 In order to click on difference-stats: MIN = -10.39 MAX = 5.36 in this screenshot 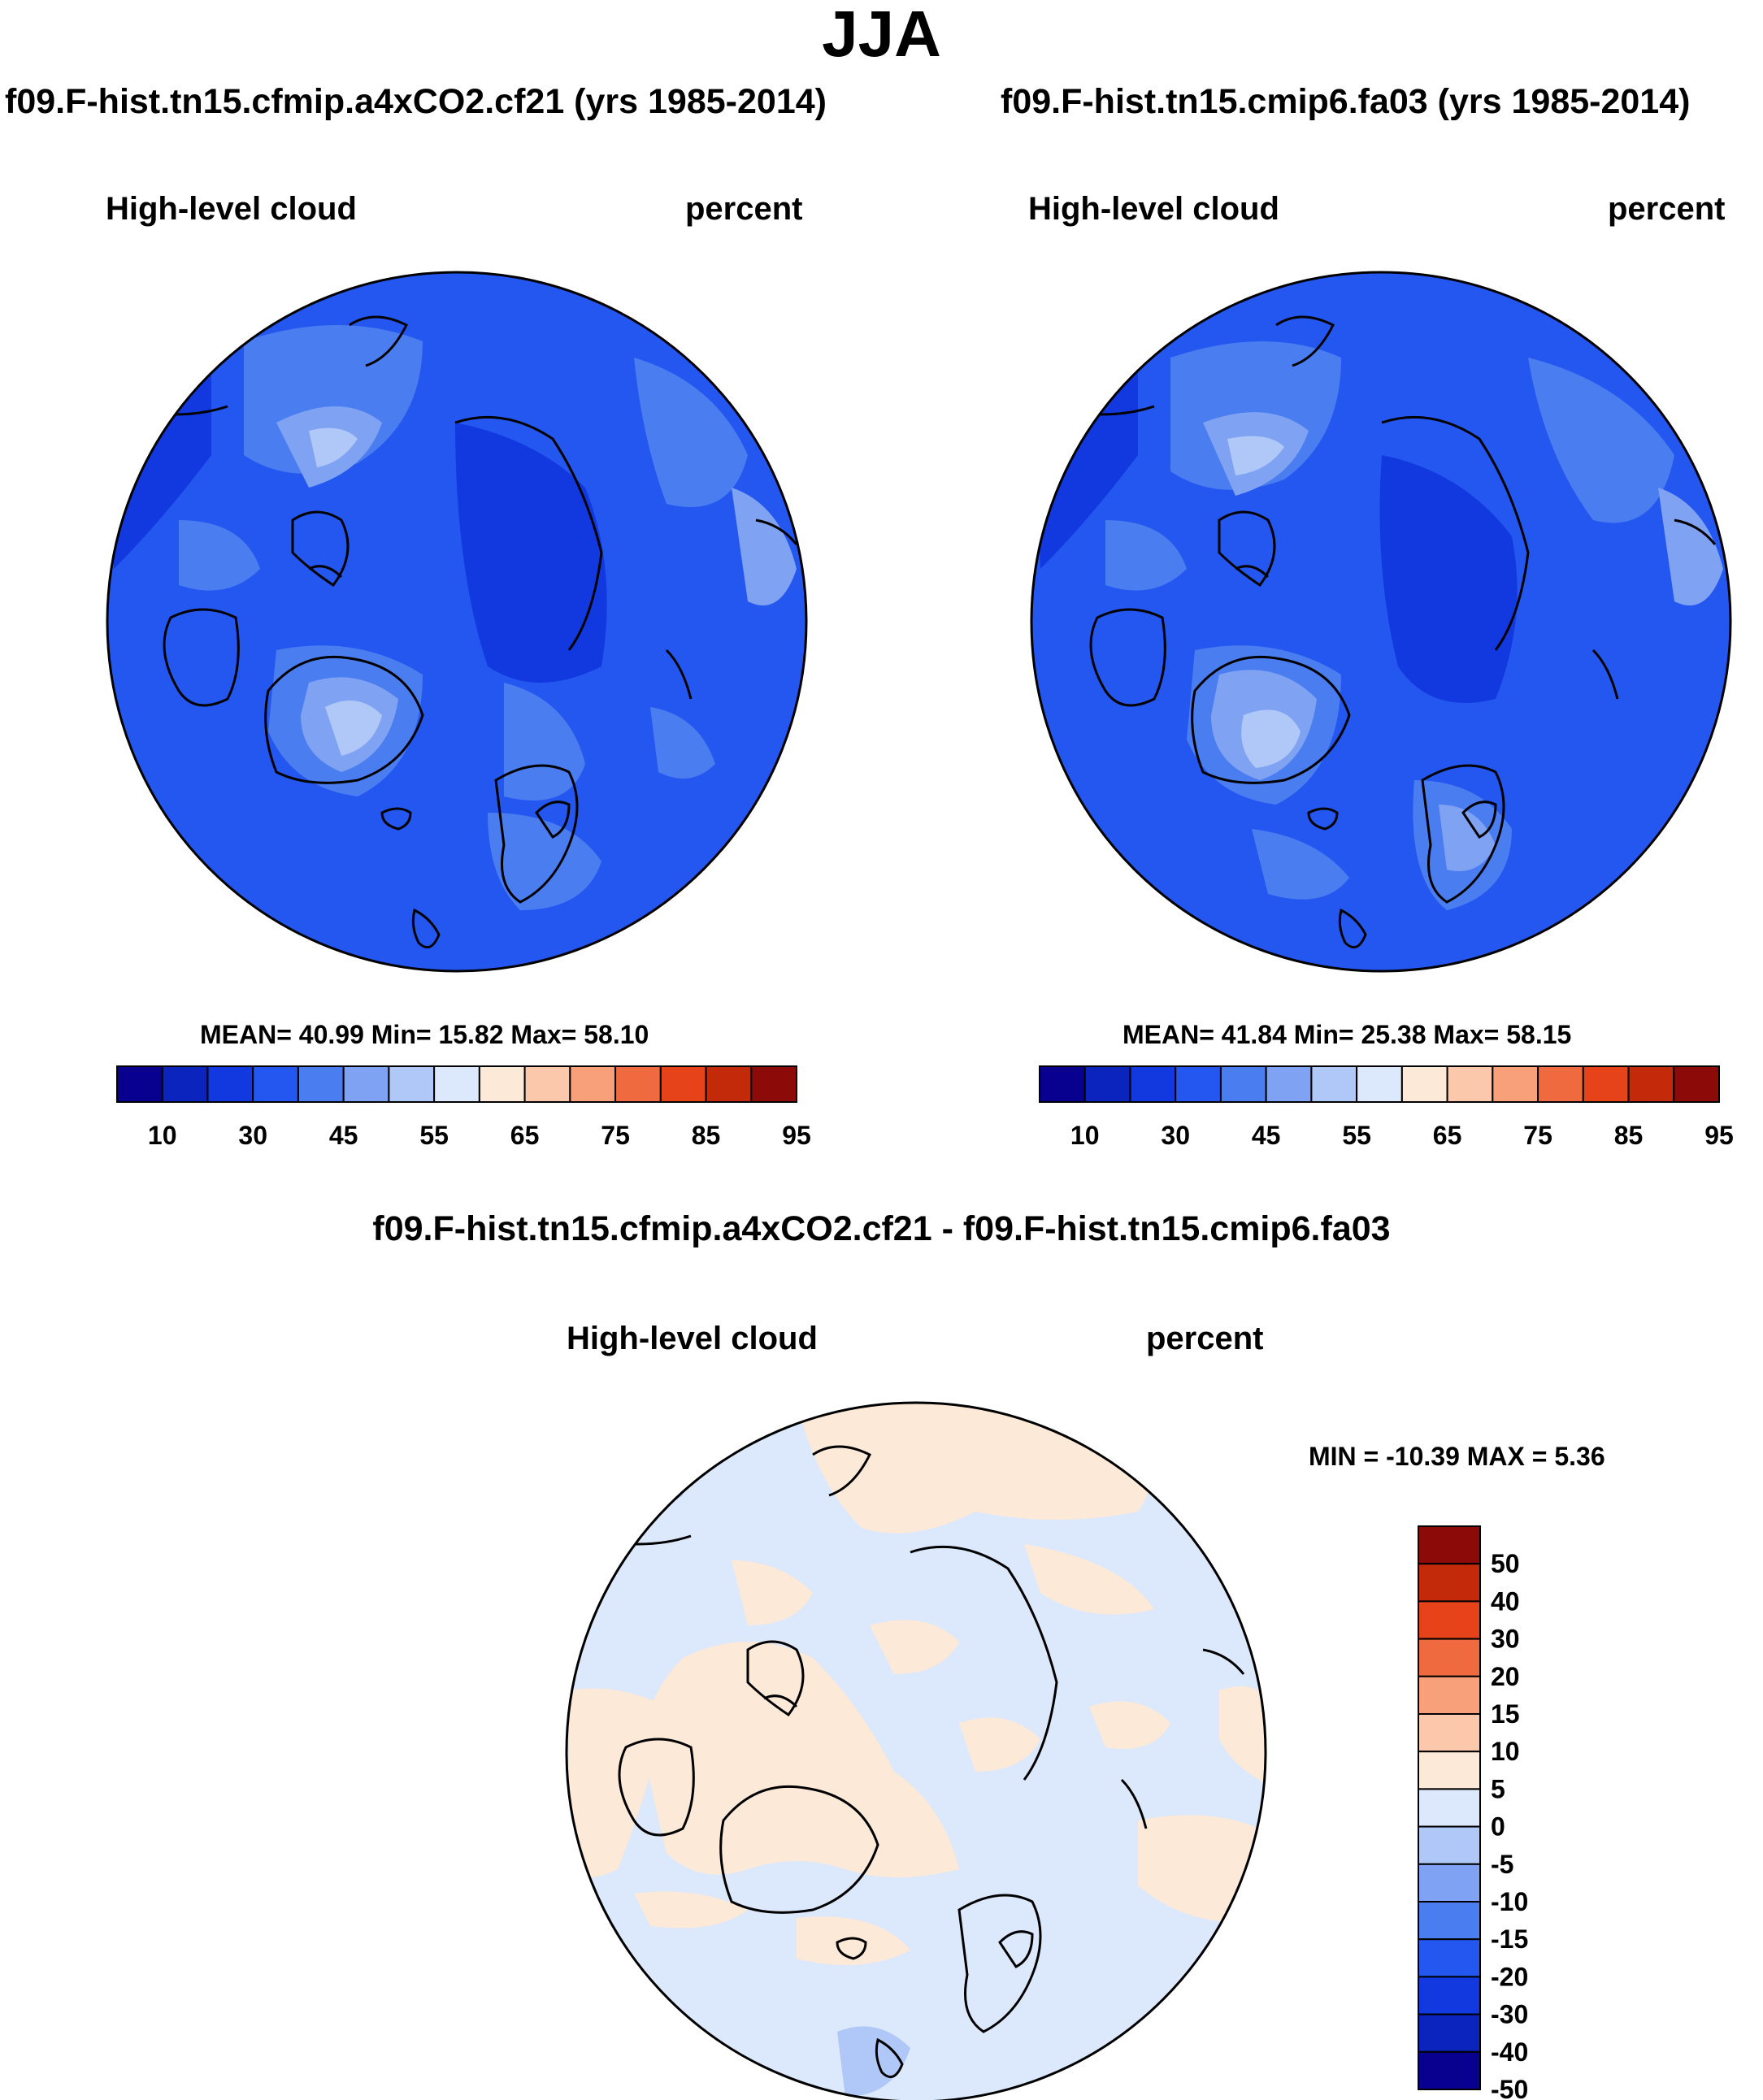, I will do `click(1457, 1456)`.